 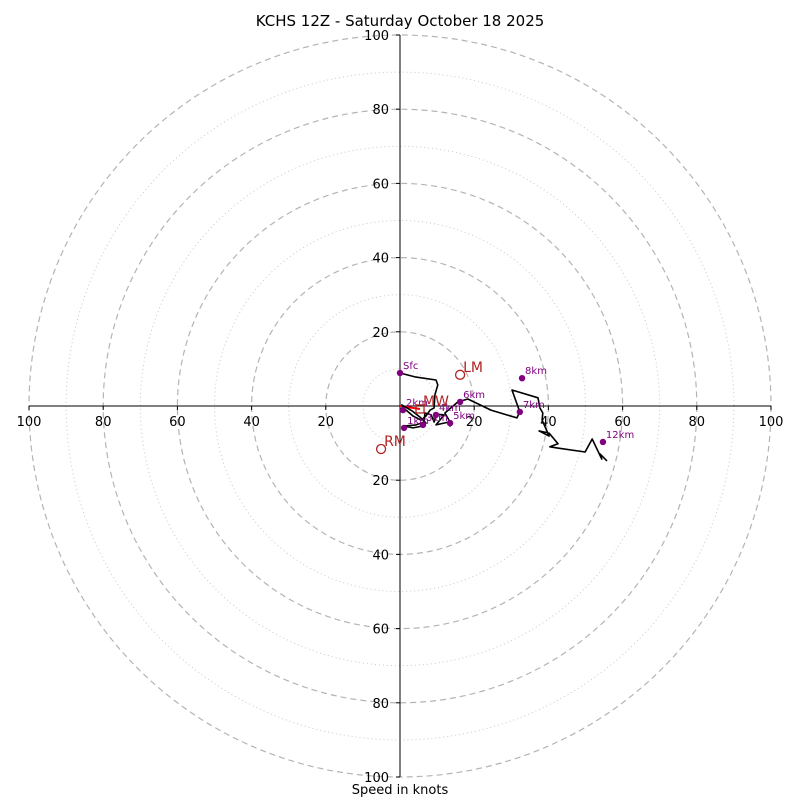 I want to click on storm-motion-label: RM, so click(x=395, y=442).